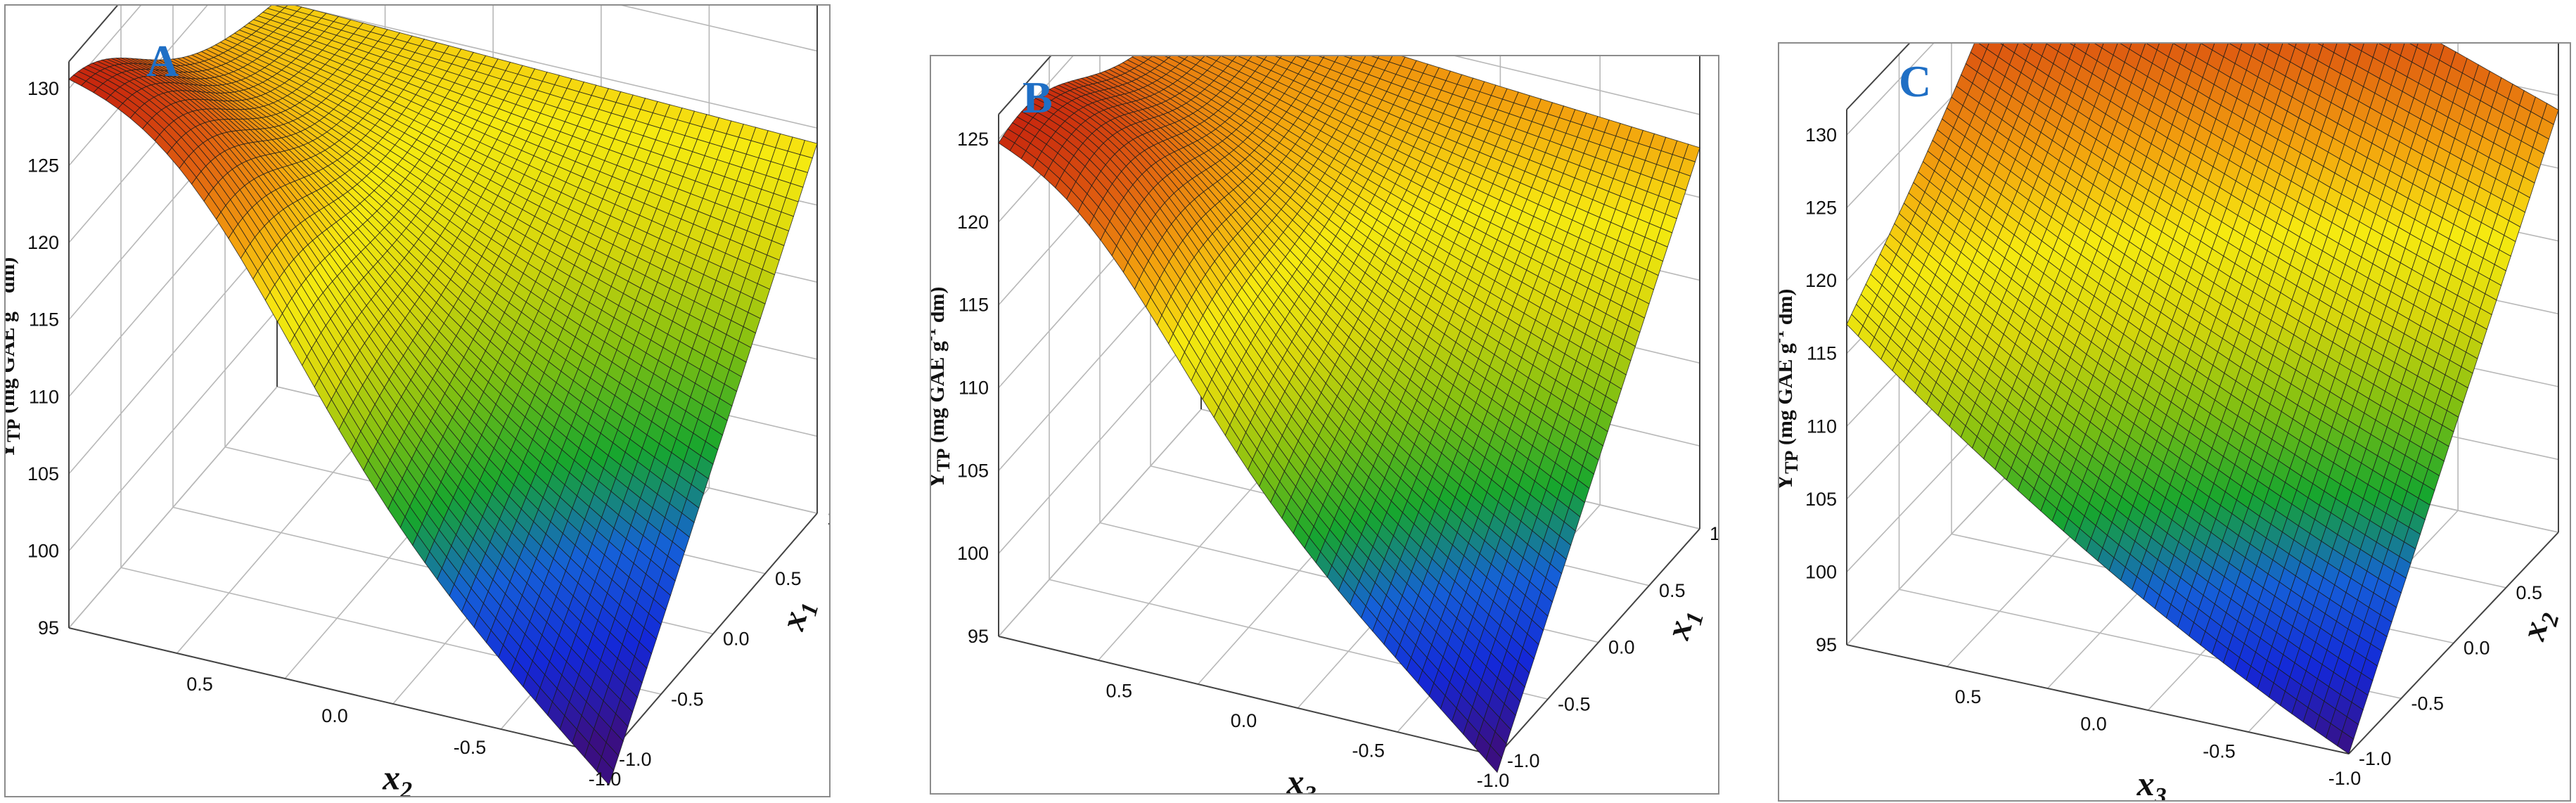 Image resolution: width=2576 pixels, height=803 pixels. Describe the element at coordinates (1038, 97) in the screenshot. I see `panel-label: B` at that location.